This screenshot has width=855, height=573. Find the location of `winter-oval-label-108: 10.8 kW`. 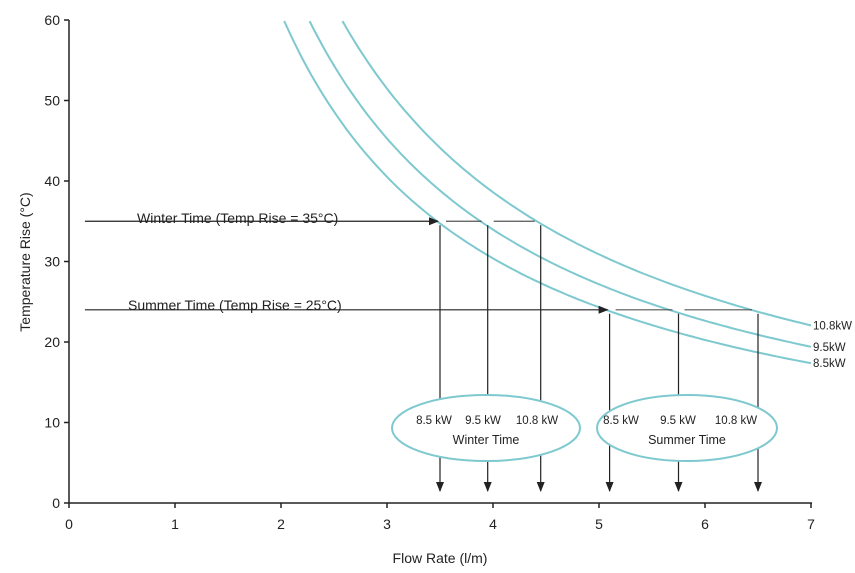

winter-oval-label-108: 10.8 kW is located at coordinates (537, 421).